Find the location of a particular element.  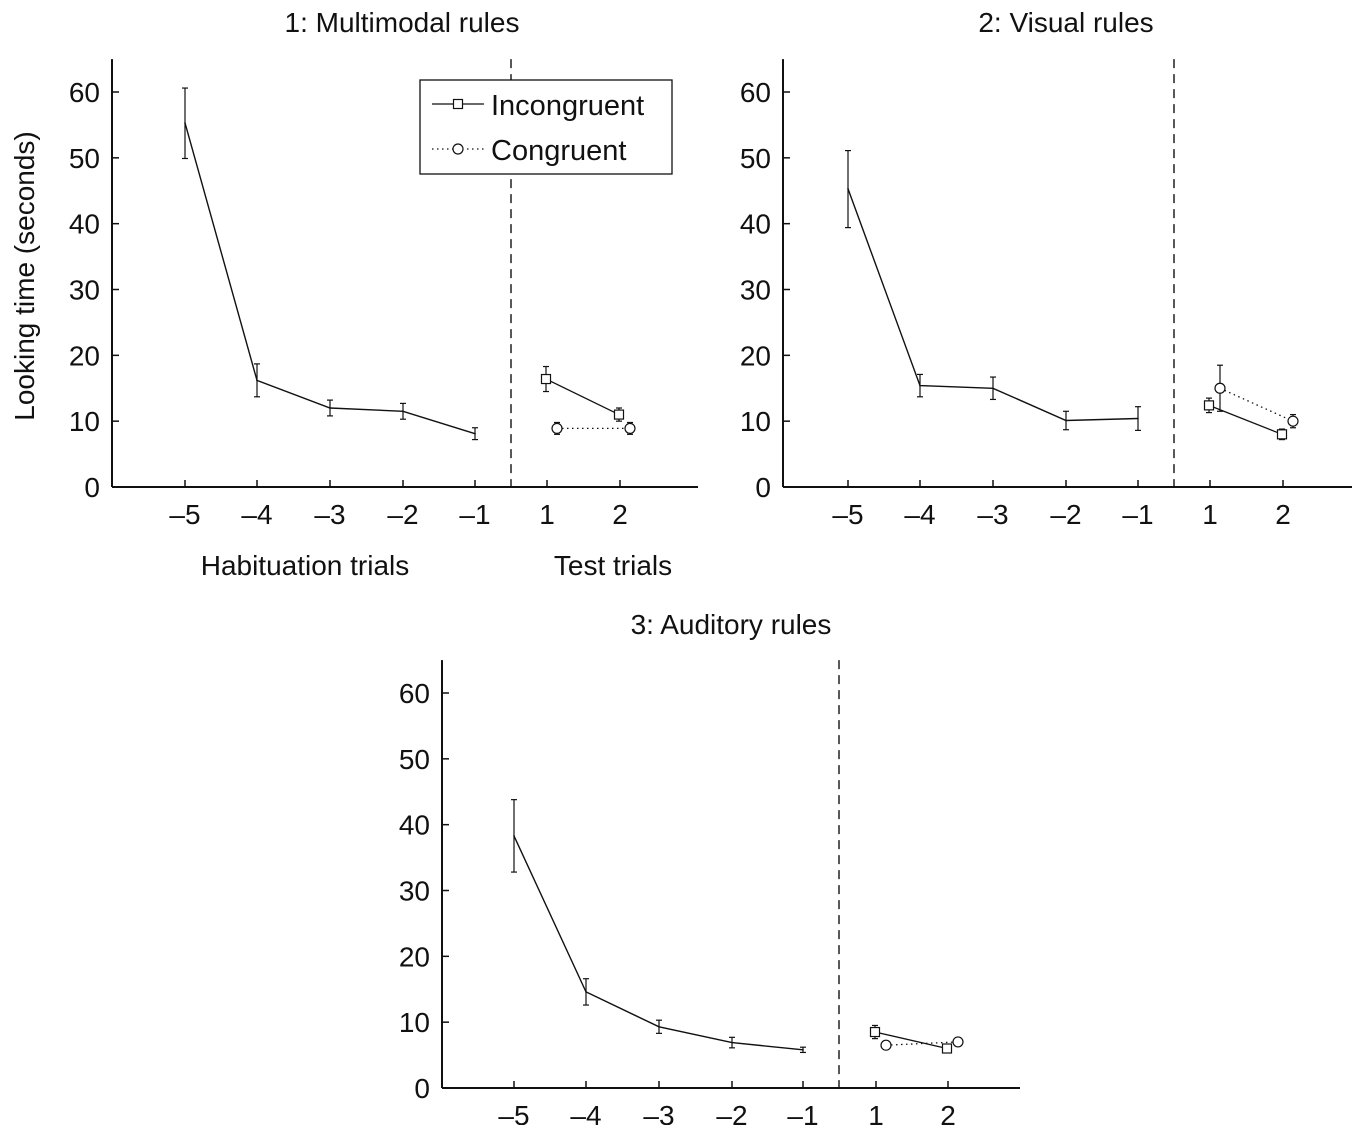

panel-title: 2: Visual rules is located at coordinates (1065, 22).